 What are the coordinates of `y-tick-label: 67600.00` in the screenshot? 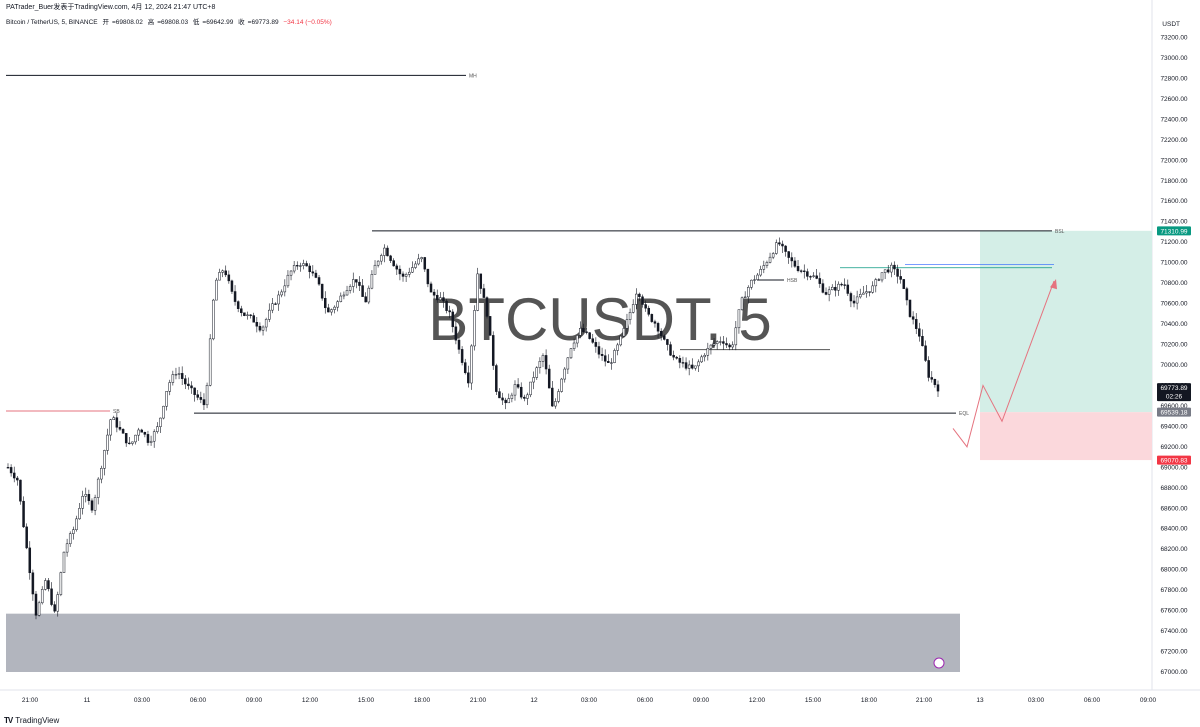 It's located at (1173, 611).